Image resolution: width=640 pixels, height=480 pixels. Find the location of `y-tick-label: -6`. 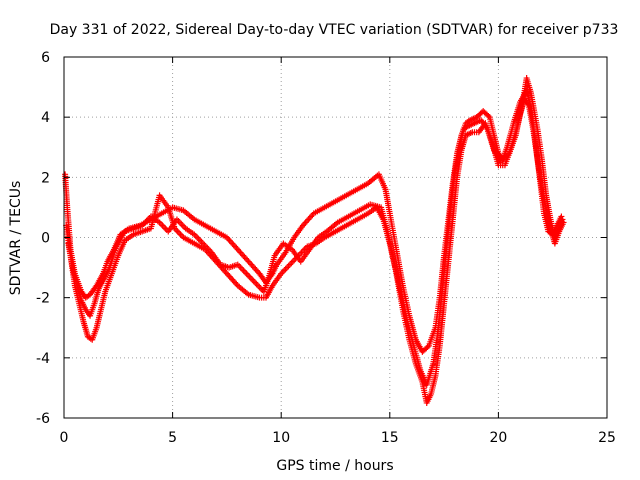

y-tick-label: -6 is located at coordinates (43, 419).